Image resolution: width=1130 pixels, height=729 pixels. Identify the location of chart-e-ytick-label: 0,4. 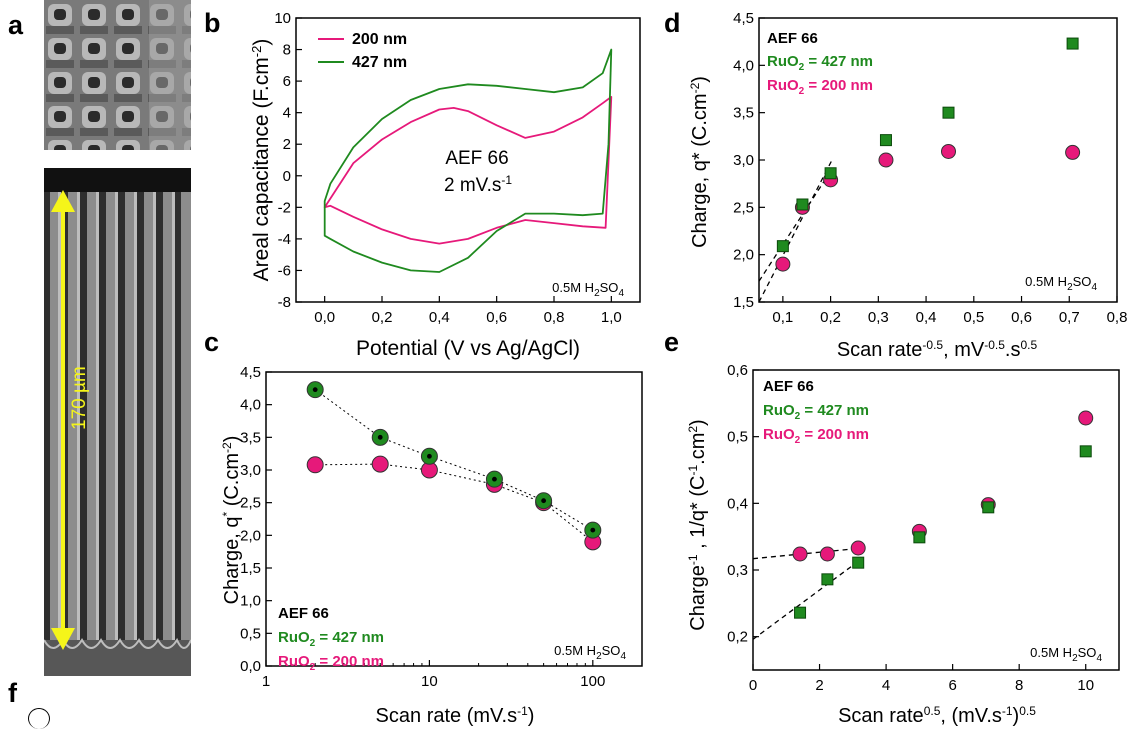
(737, 503).